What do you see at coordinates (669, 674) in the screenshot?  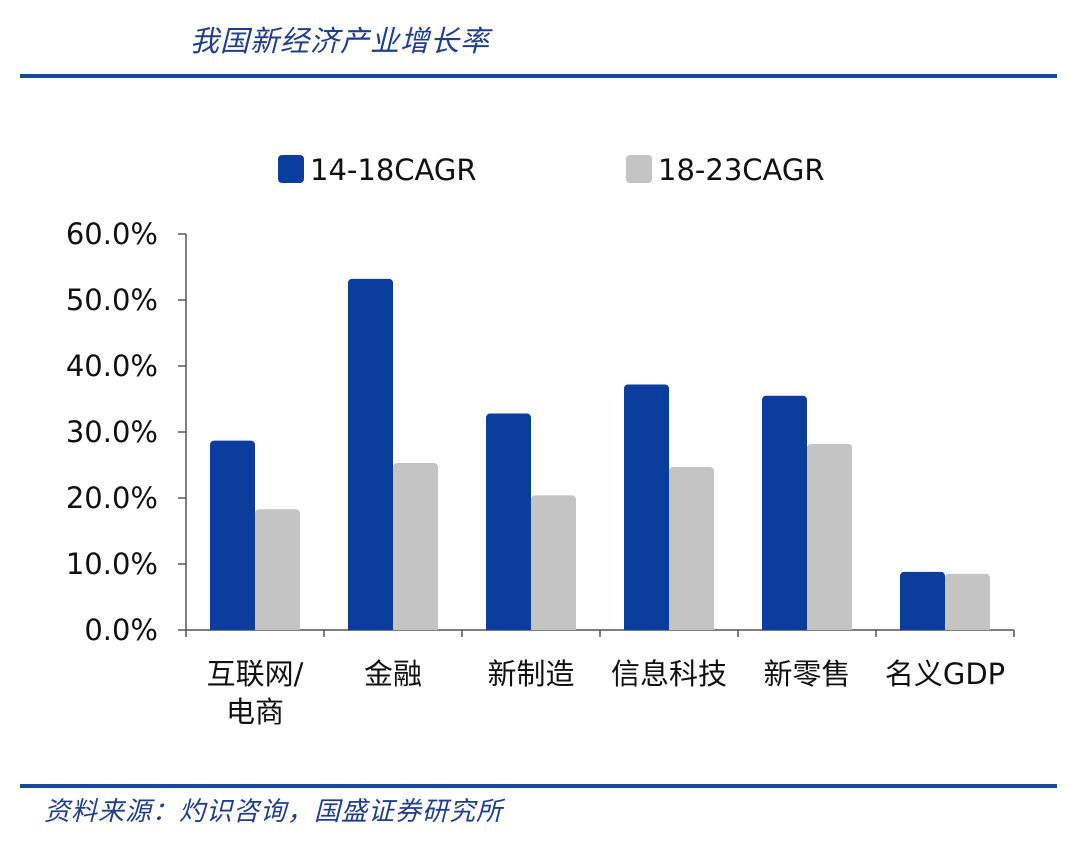 I see `x-category-label: 信息科技` at bounding box center [669, 674].